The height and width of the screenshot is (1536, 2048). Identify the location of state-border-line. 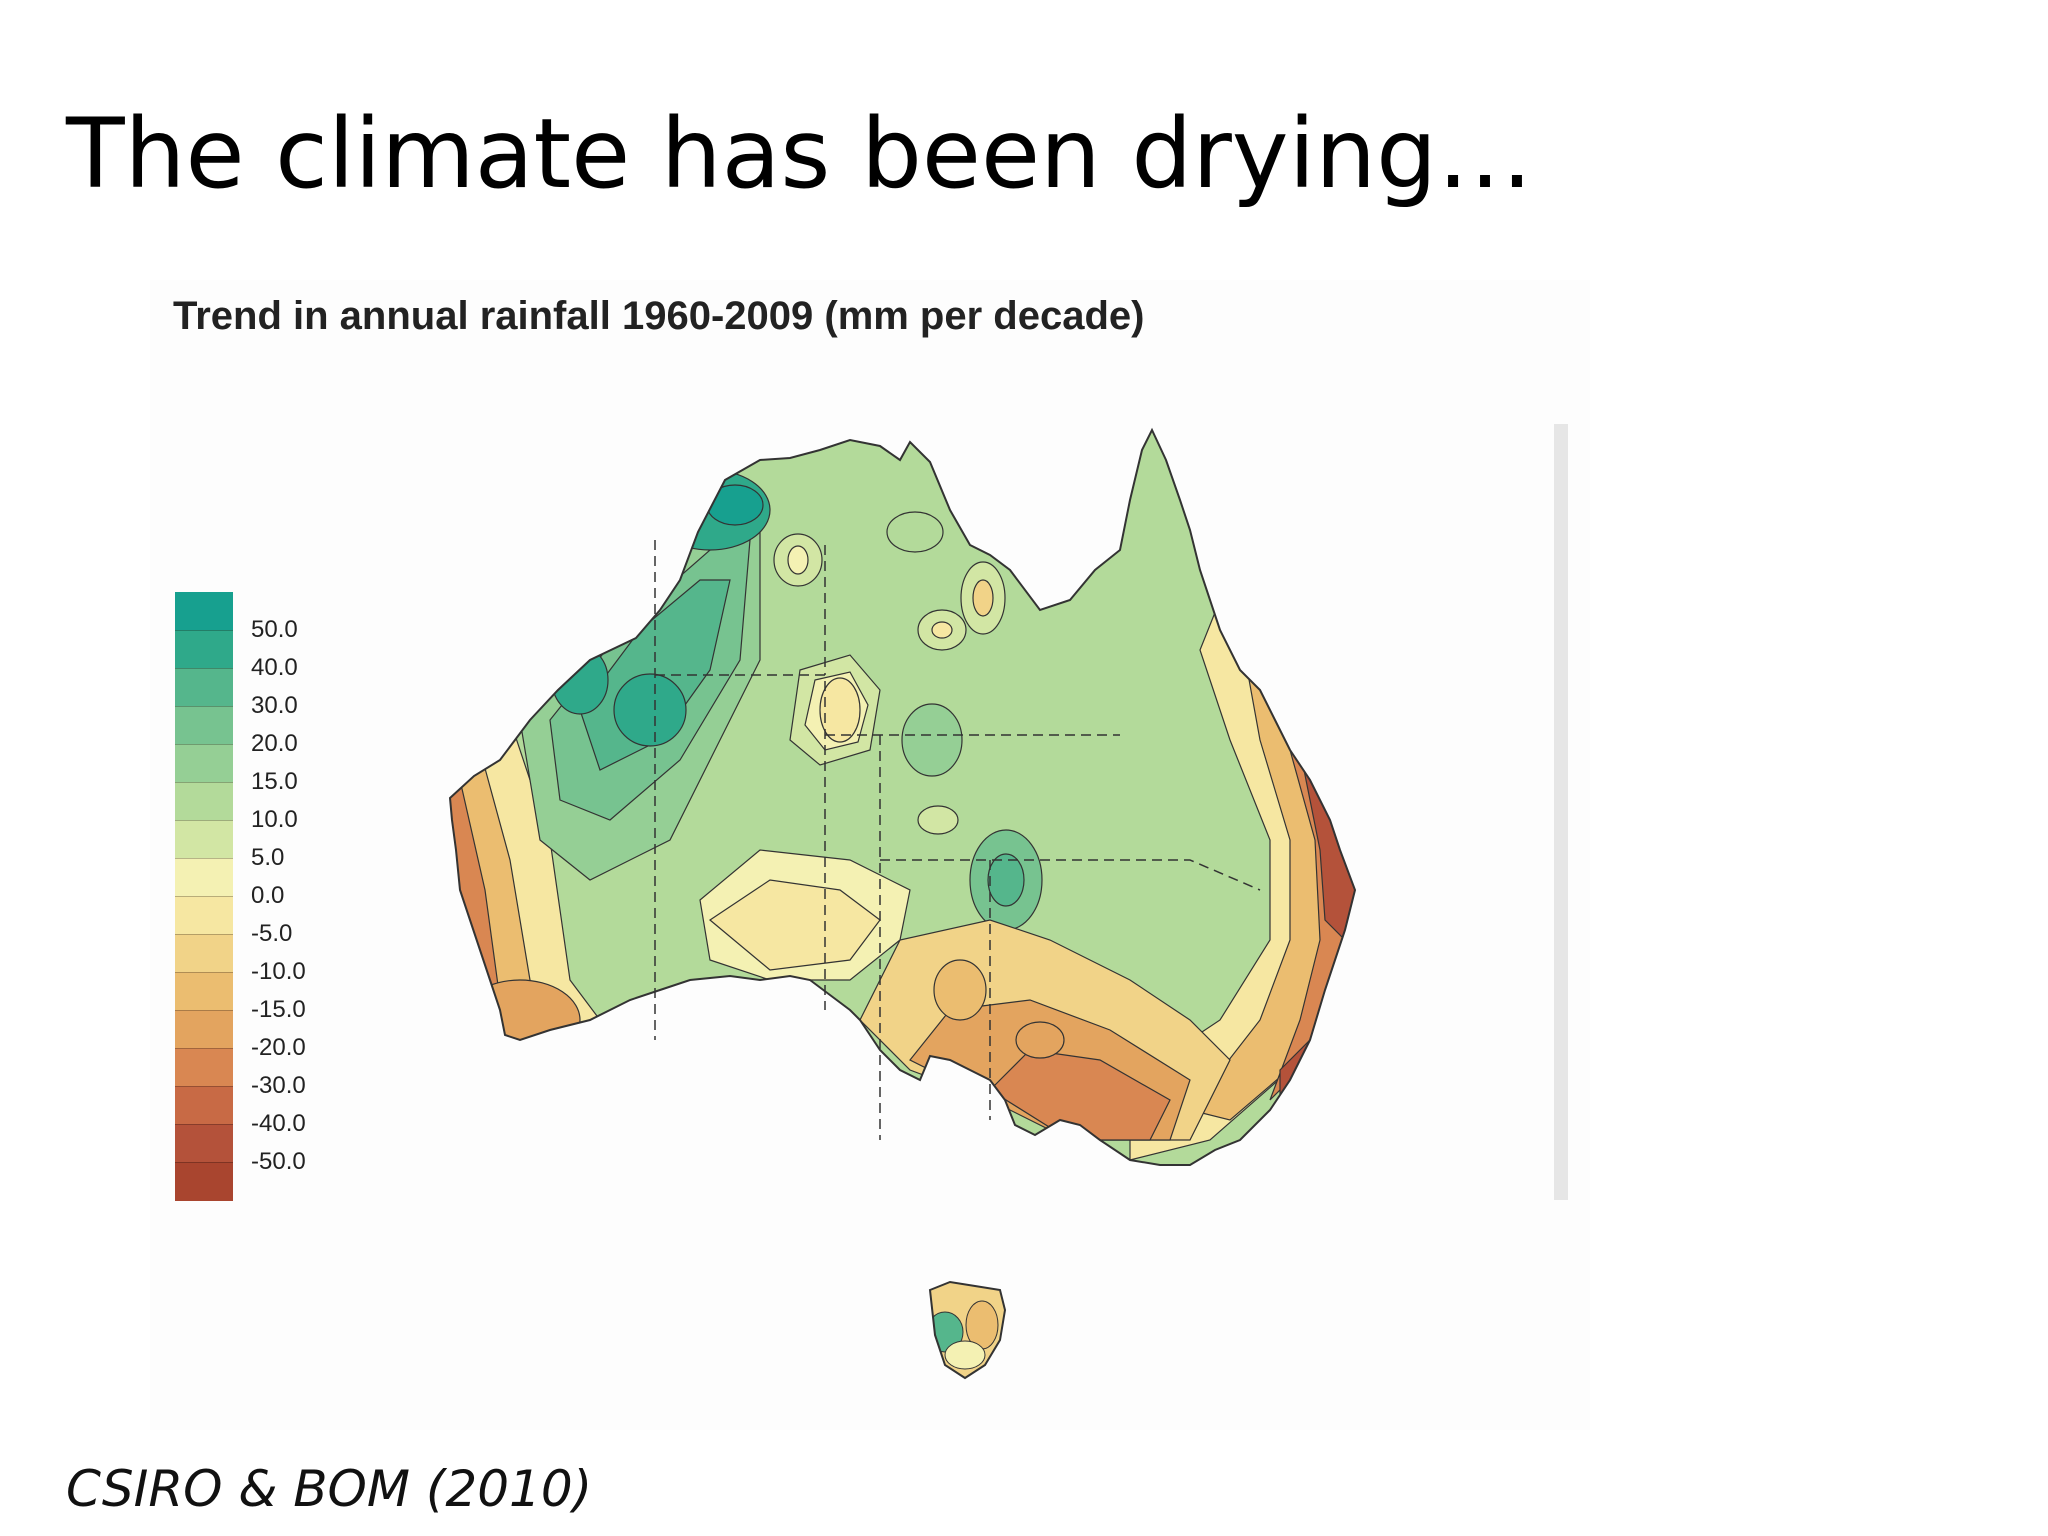
(1070, 875).